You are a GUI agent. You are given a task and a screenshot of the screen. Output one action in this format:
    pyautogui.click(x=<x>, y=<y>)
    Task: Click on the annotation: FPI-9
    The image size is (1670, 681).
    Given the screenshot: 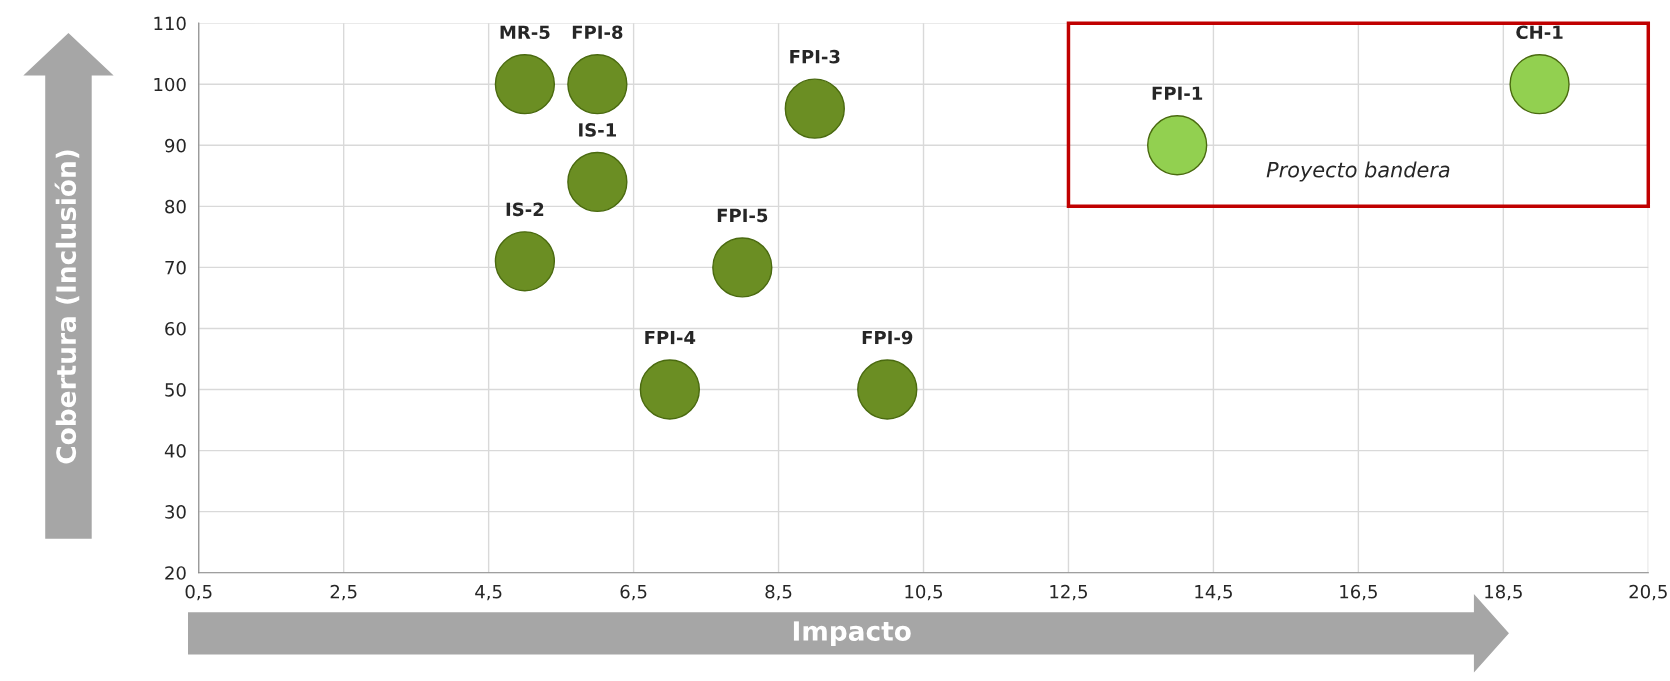 What is the action you would take?
    pyautogui.click(x=887, y=337)
    